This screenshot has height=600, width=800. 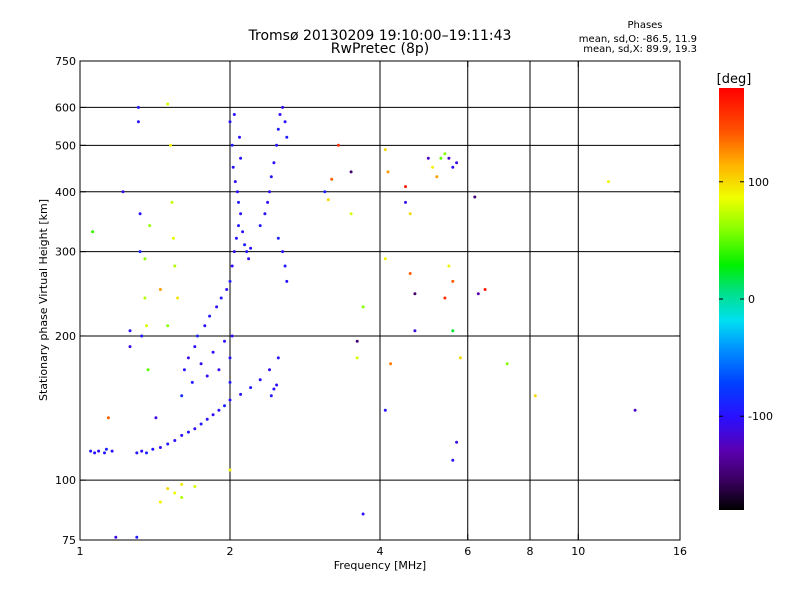 I want to click on y-tick-label: 300, so click(x=65, y=252).